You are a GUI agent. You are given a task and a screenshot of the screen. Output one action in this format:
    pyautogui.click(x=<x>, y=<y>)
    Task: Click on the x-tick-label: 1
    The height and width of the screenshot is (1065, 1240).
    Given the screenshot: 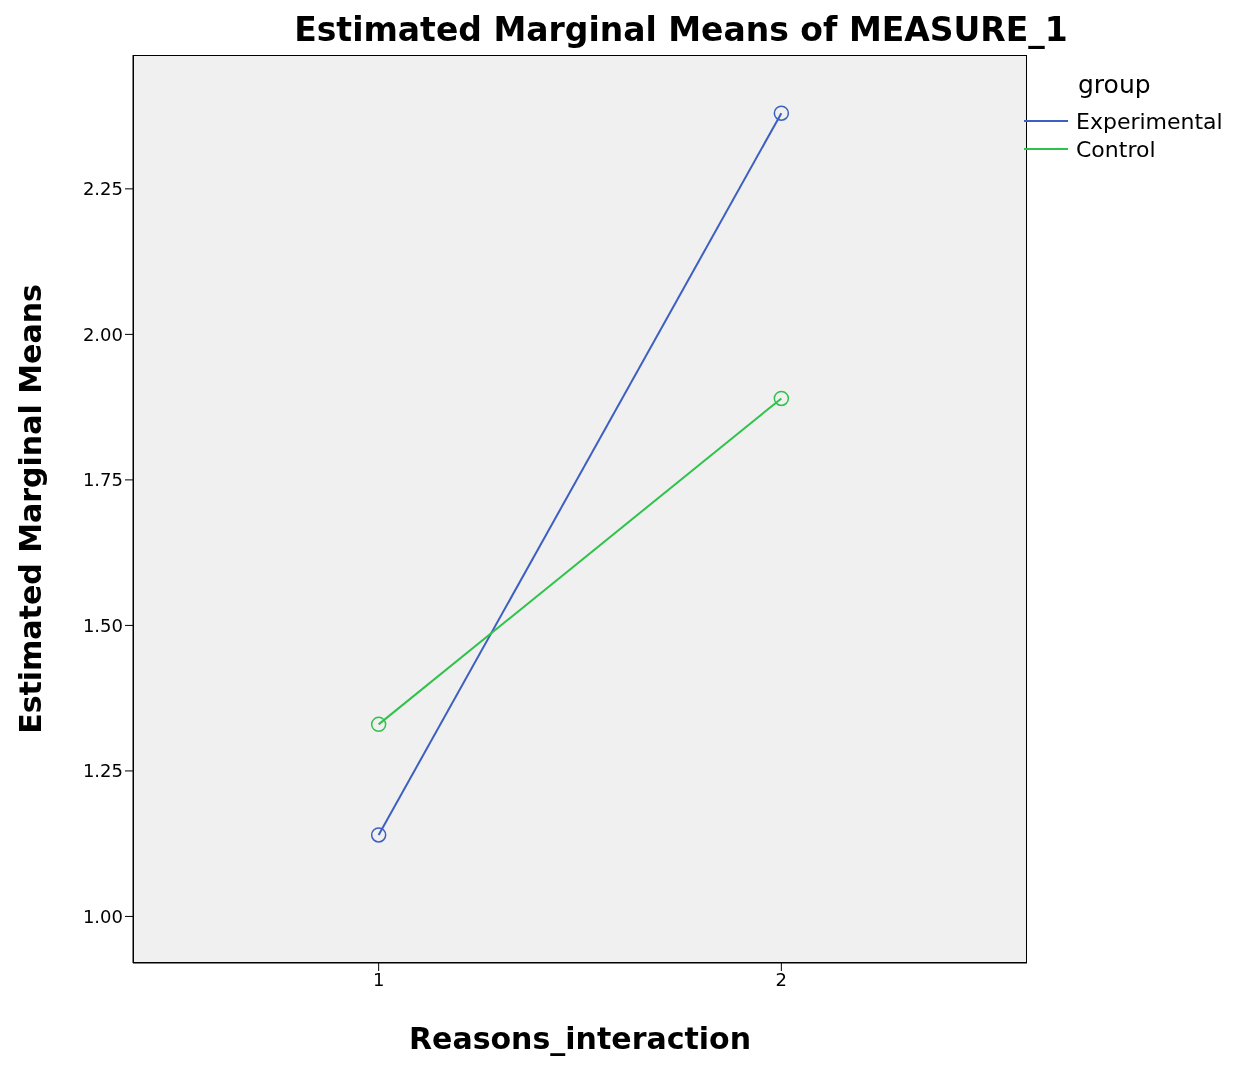 What is the action you would take?
    pyautogui.click(x=378, y=979)
    